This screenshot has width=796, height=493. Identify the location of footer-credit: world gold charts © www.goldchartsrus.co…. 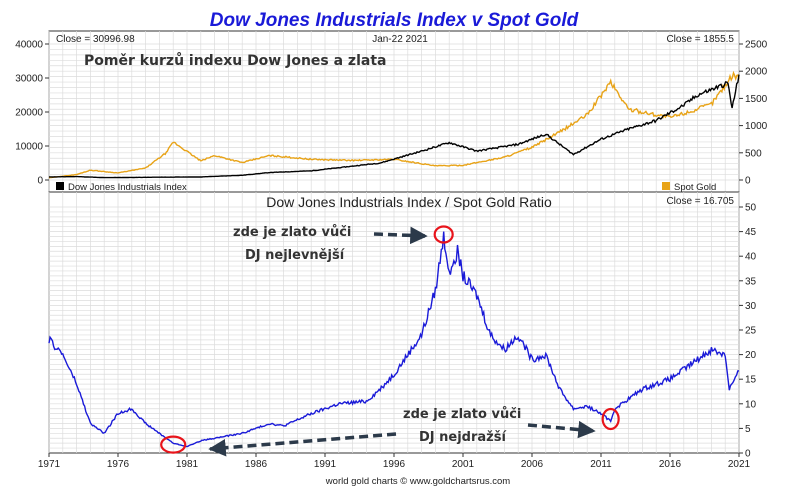
(417, 481).